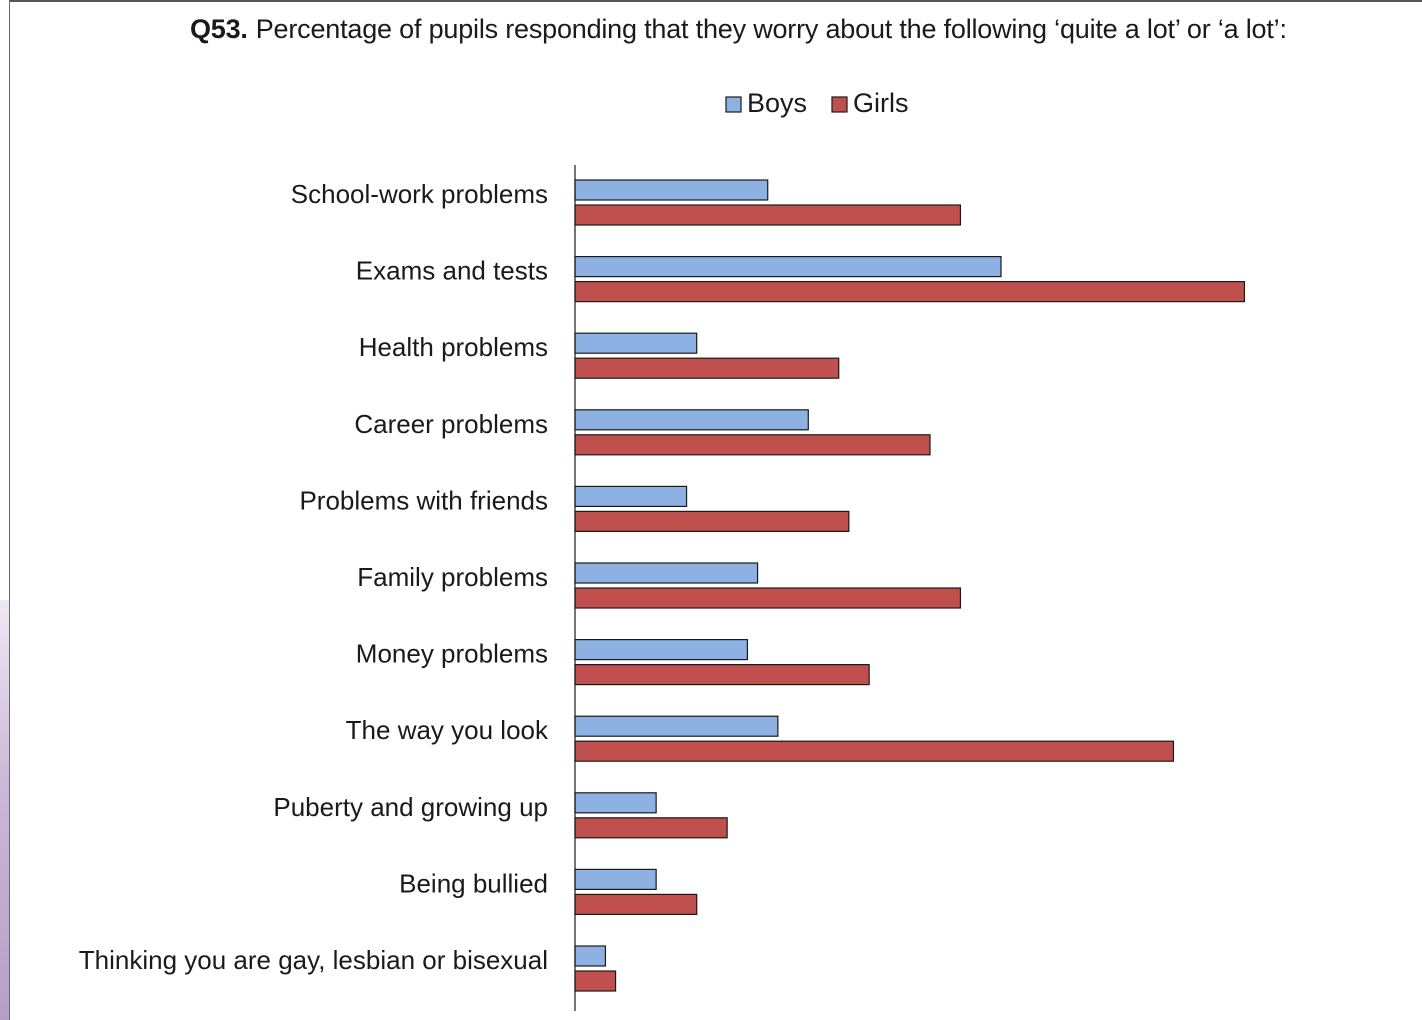  What do you see at coordinates (733, 104) in the screenshot?
I see `legend-swatch-boys` at bounding box center [733, 104].